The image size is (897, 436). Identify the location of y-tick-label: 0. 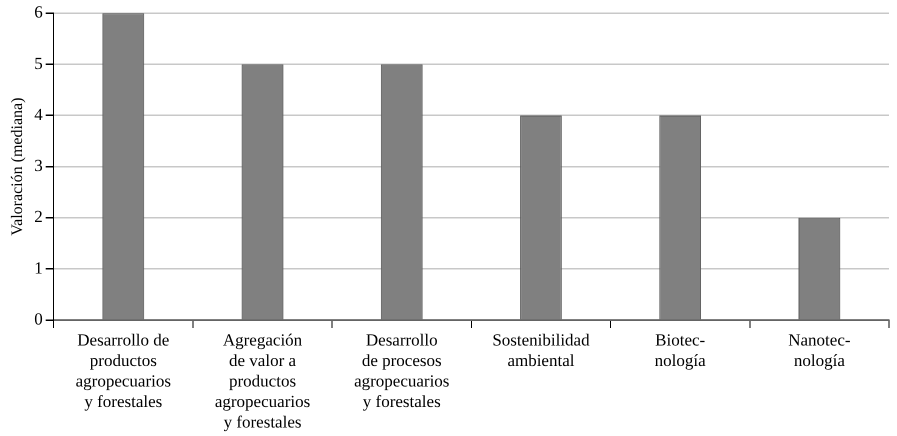
(38, 318).